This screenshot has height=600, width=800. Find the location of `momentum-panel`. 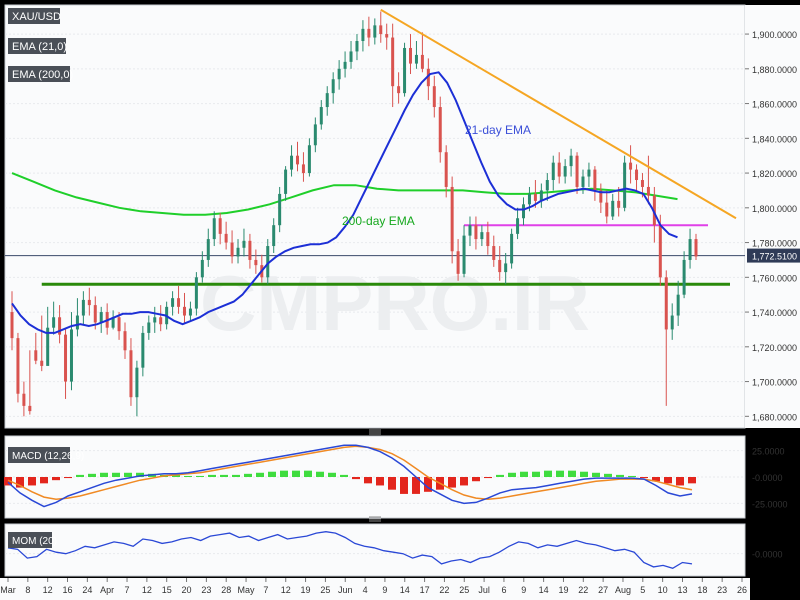

momentum-panel is located at coordinates (375, 550).